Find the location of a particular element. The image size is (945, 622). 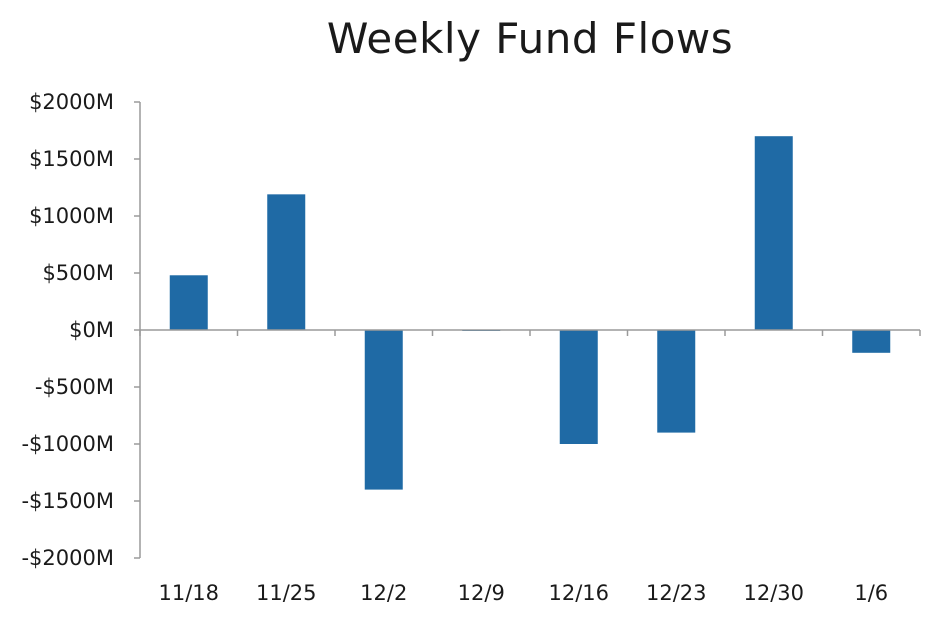

y-tick-label: -$500M is located at coordinates (74, 387).